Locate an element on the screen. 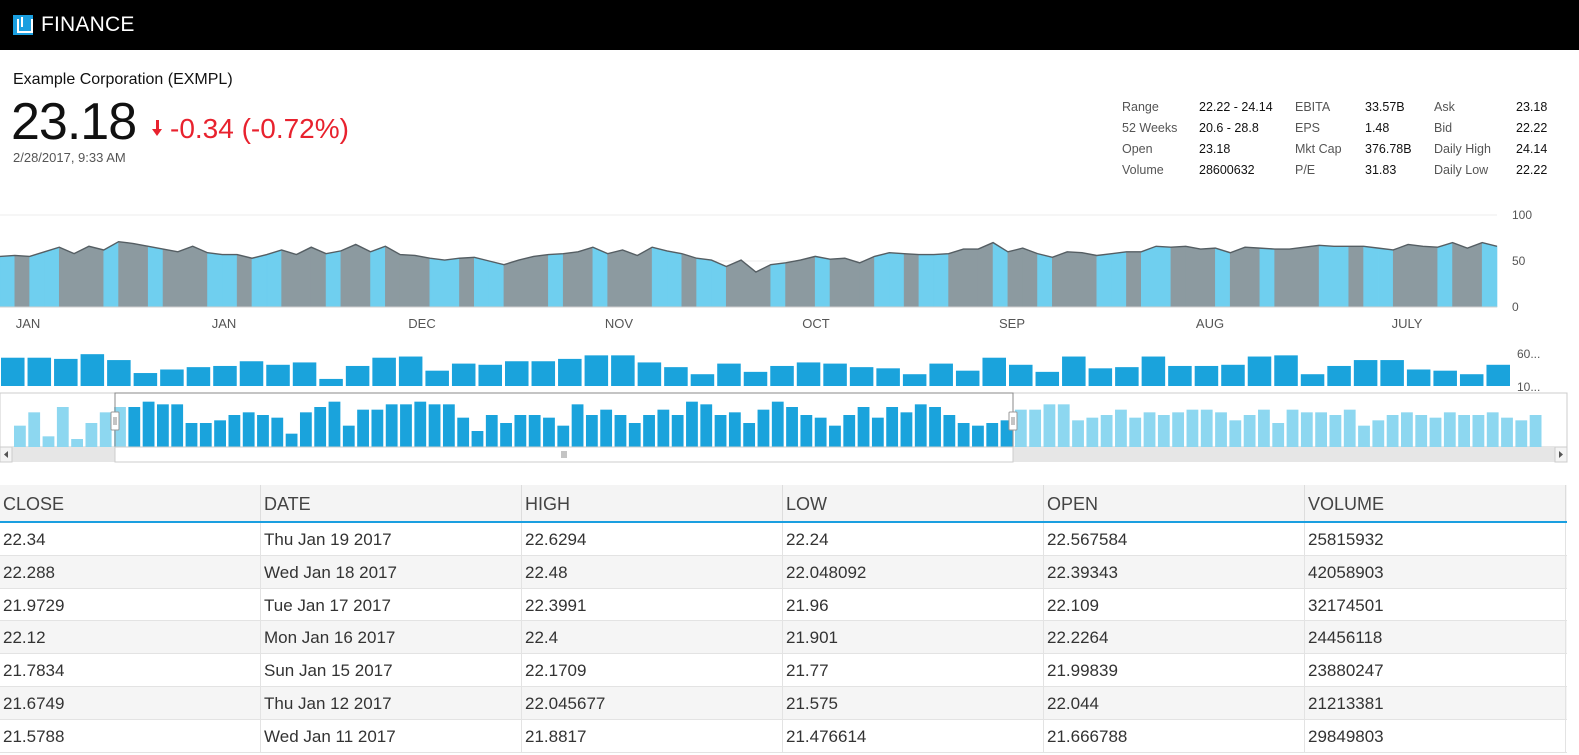  stat-value: 33.57B is located at coordinates (1385, 107).